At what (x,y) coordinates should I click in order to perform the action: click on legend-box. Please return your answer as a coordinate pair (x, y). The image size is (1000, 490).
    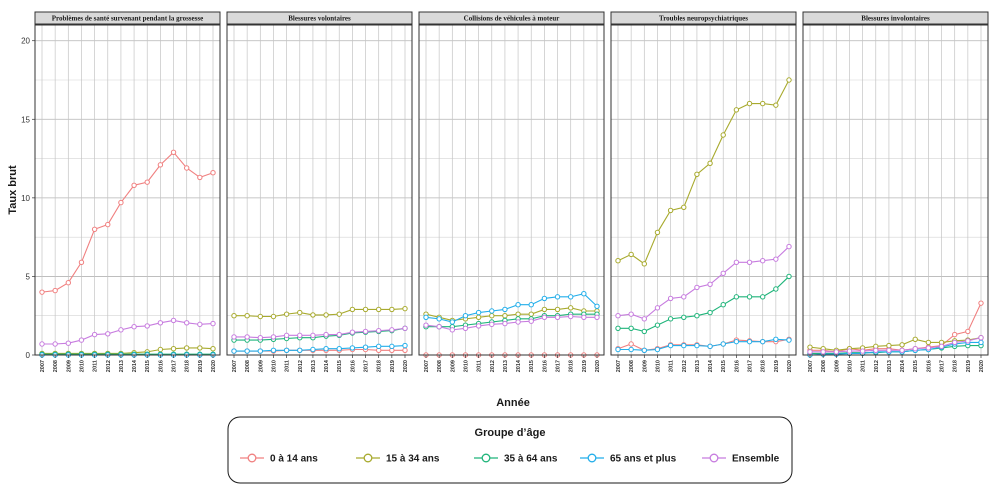
    Looking at the image, I should click on (510, 450).